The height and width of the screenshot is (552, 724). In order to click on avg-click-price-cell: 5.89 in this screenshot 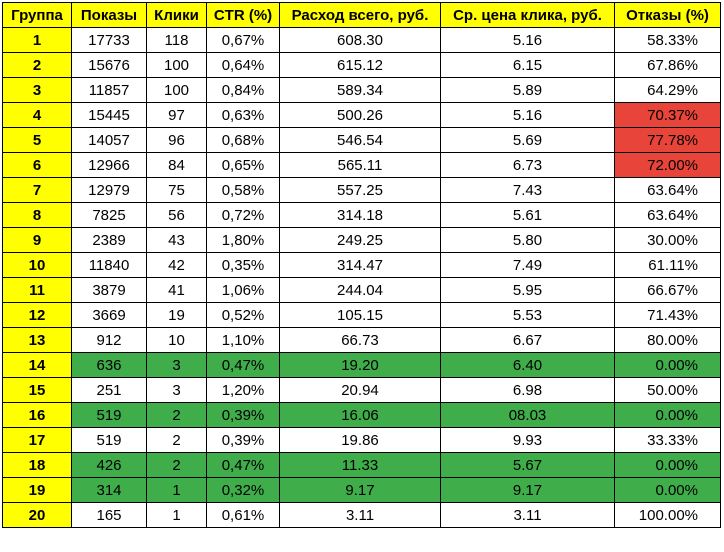, I will do `click(527, 90)`.